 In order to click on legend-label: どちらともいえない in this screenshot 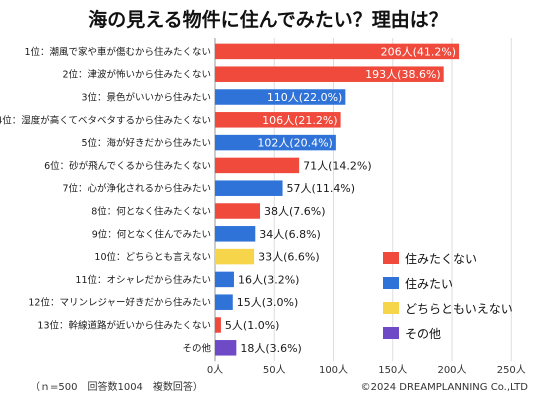, I will do `click(459, 309)`.